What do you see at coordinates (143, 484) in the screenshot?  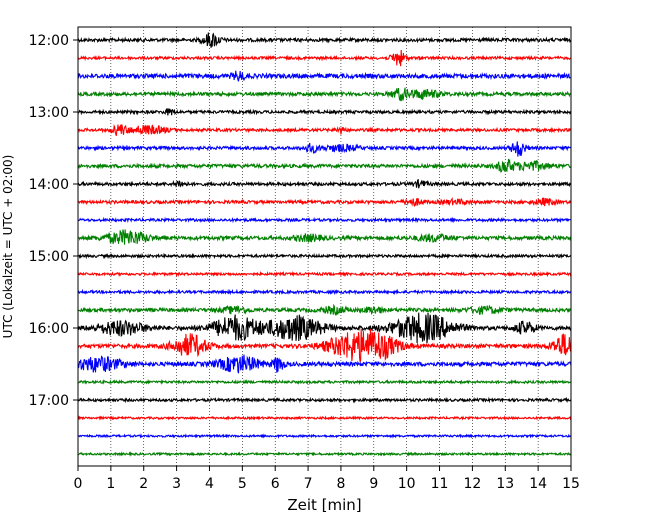 I see `x-tick-label: 2` at bounding box center [143, 484].